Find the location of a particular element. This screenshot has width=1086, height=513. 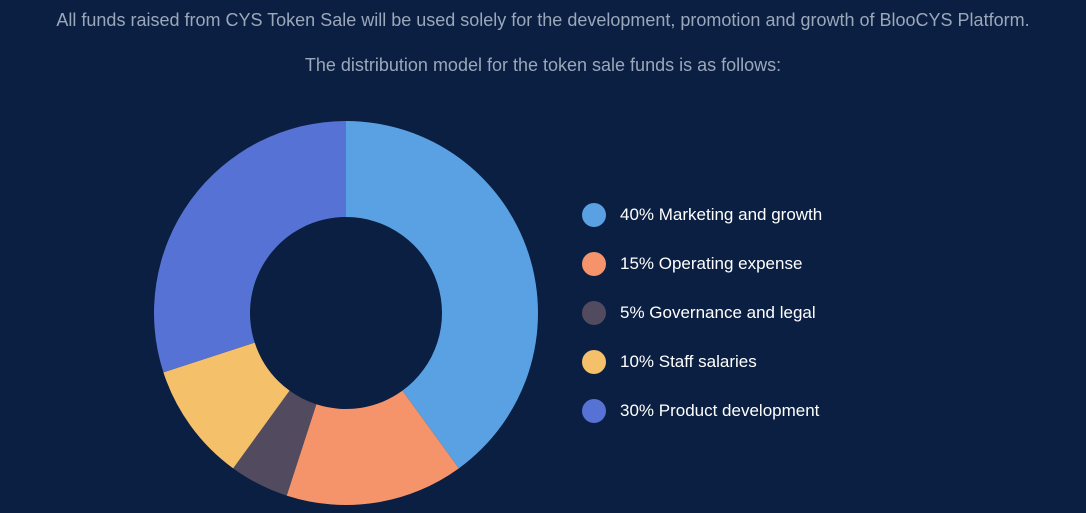

legend-item-operating: 15% Operating expense is located at coordinates (702, 263).